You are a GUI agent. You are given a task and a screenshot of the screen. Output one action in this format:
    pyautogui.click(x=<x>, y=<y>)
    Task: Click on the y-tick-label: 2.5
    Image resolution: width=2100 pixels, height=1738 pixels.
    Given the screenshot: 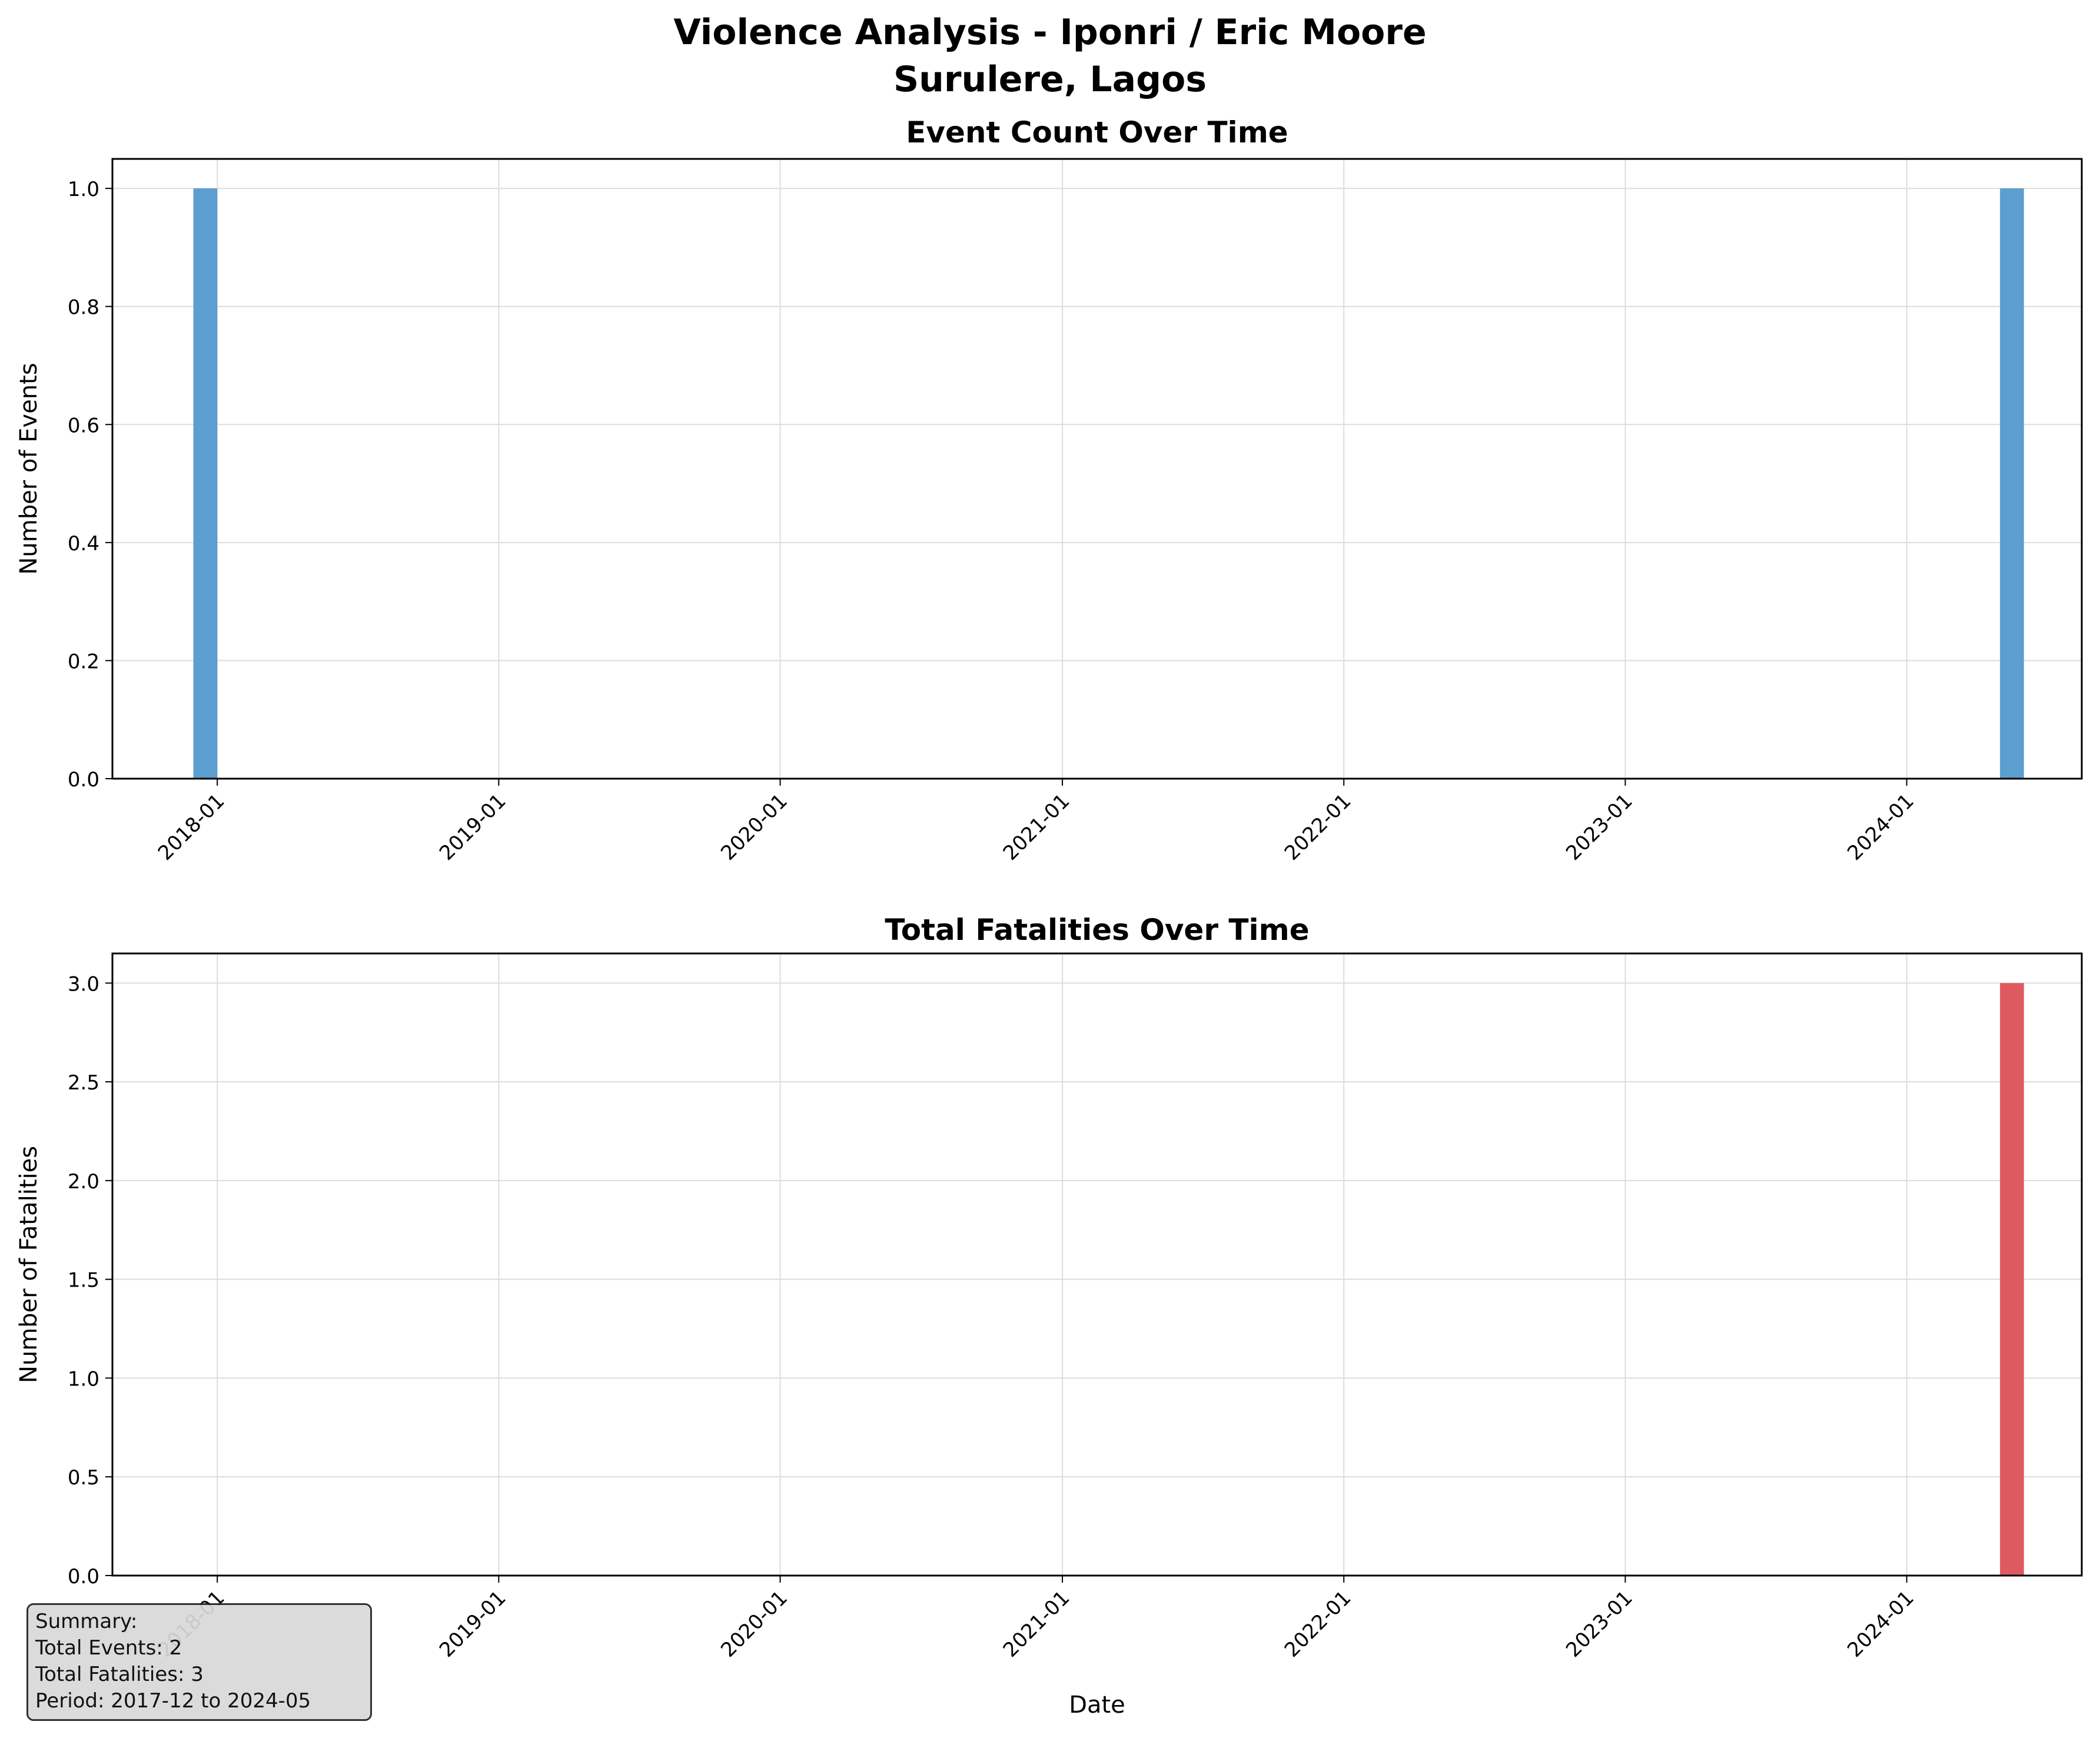 What is the action you would take?
    pyautogui.click(x=84, y=1083)
    